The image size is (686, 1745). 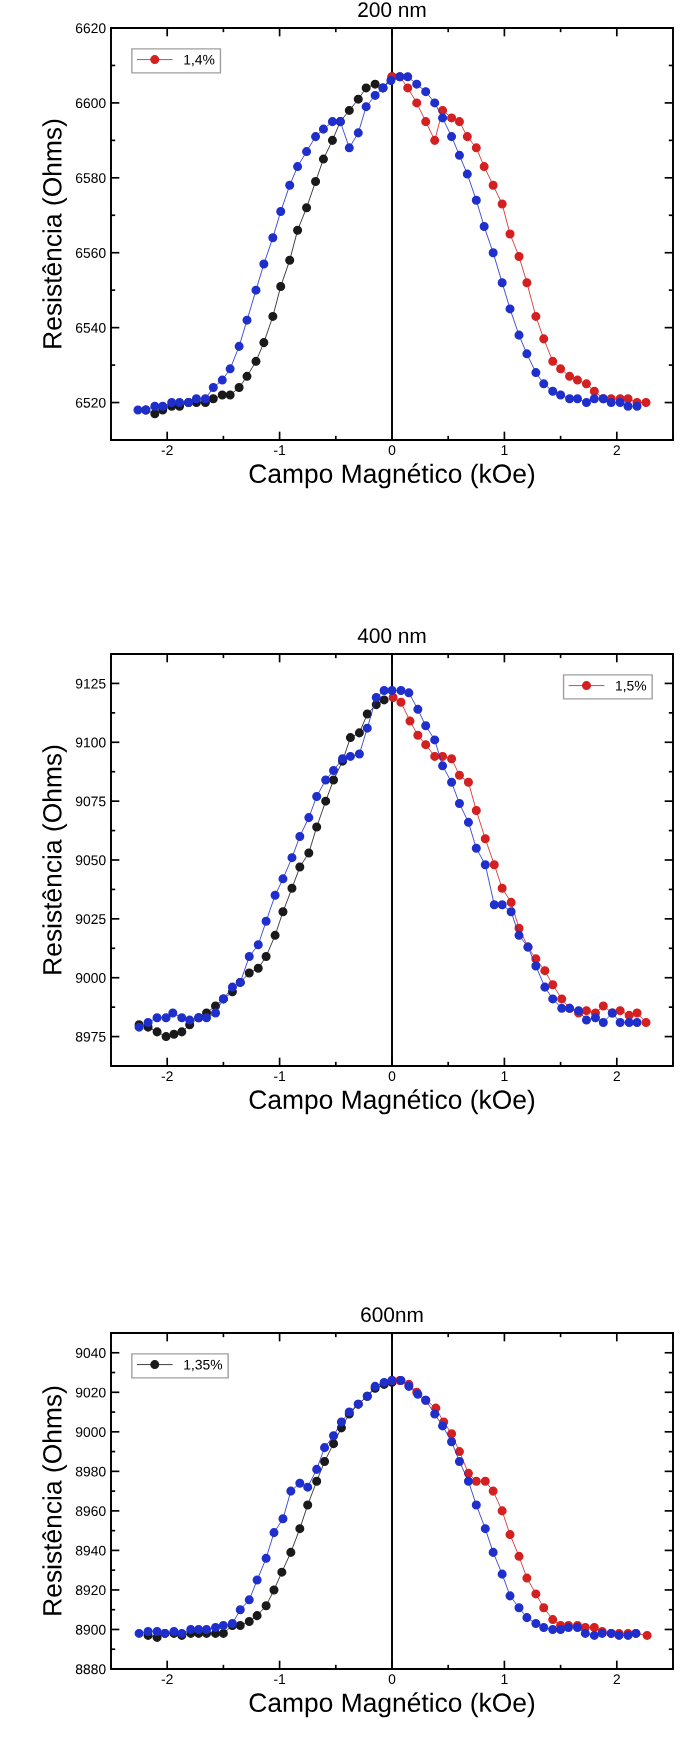 What do you see at coordinates (90, 919) in the screenshot?
I see `y-tick-label: 9025` at bounding box center [90, 919].